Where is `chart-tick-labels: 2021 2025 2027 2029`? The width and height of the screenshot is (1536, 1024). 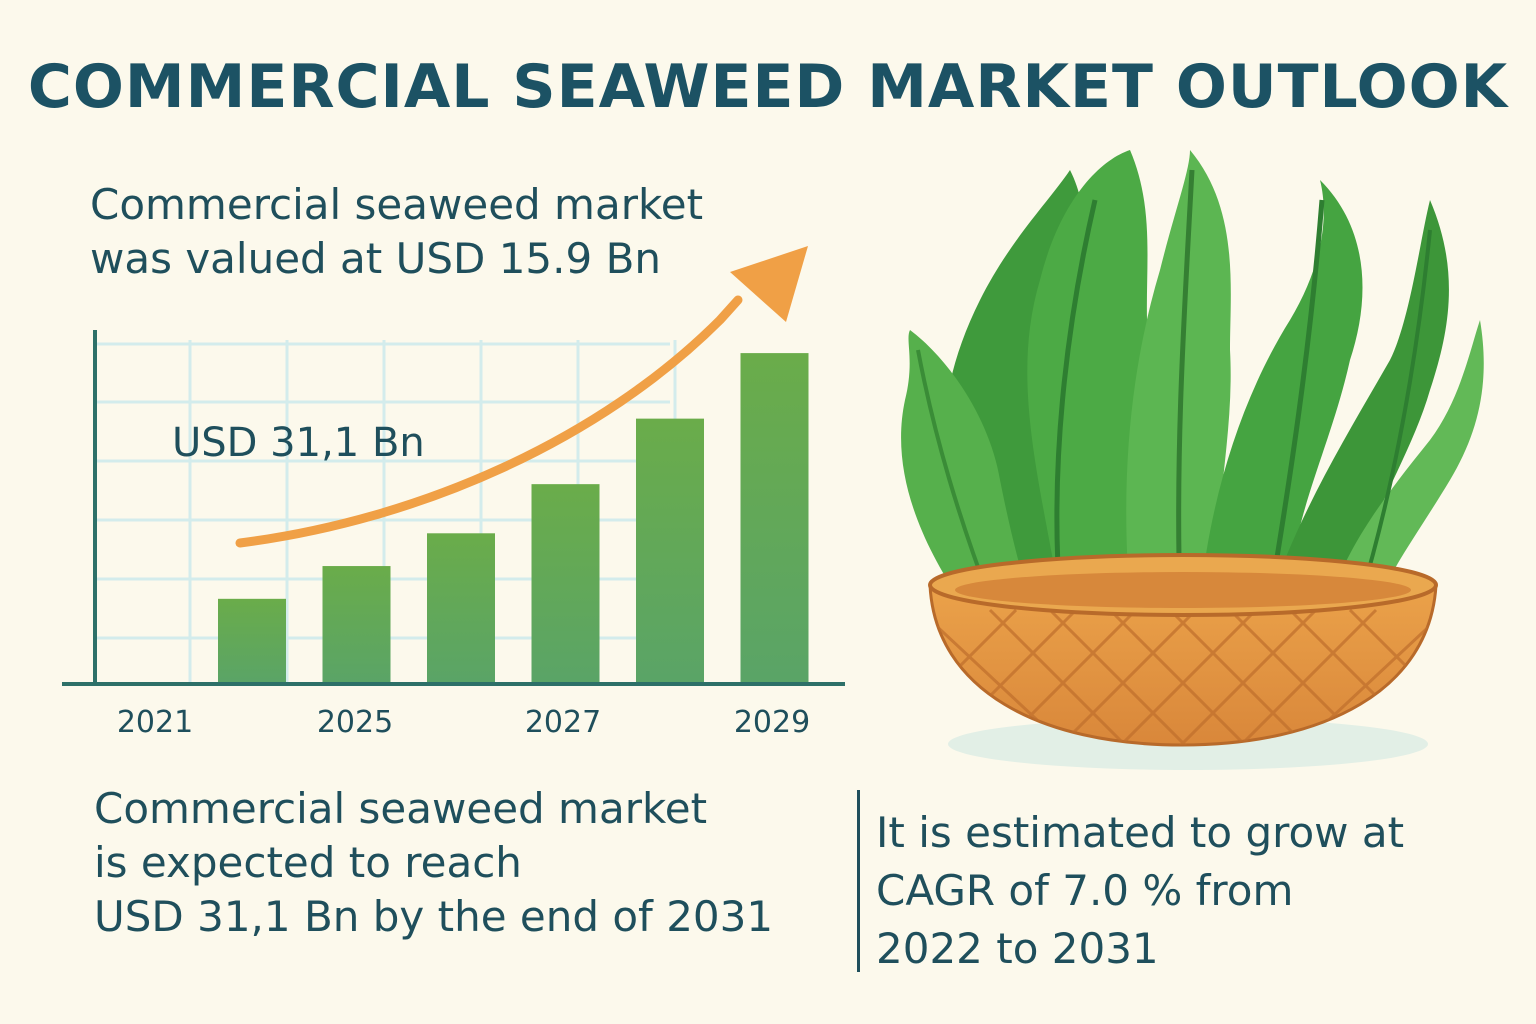 chart-tick-labels: 2021 2025 2027 2029 is located at coordinates (463, 722).